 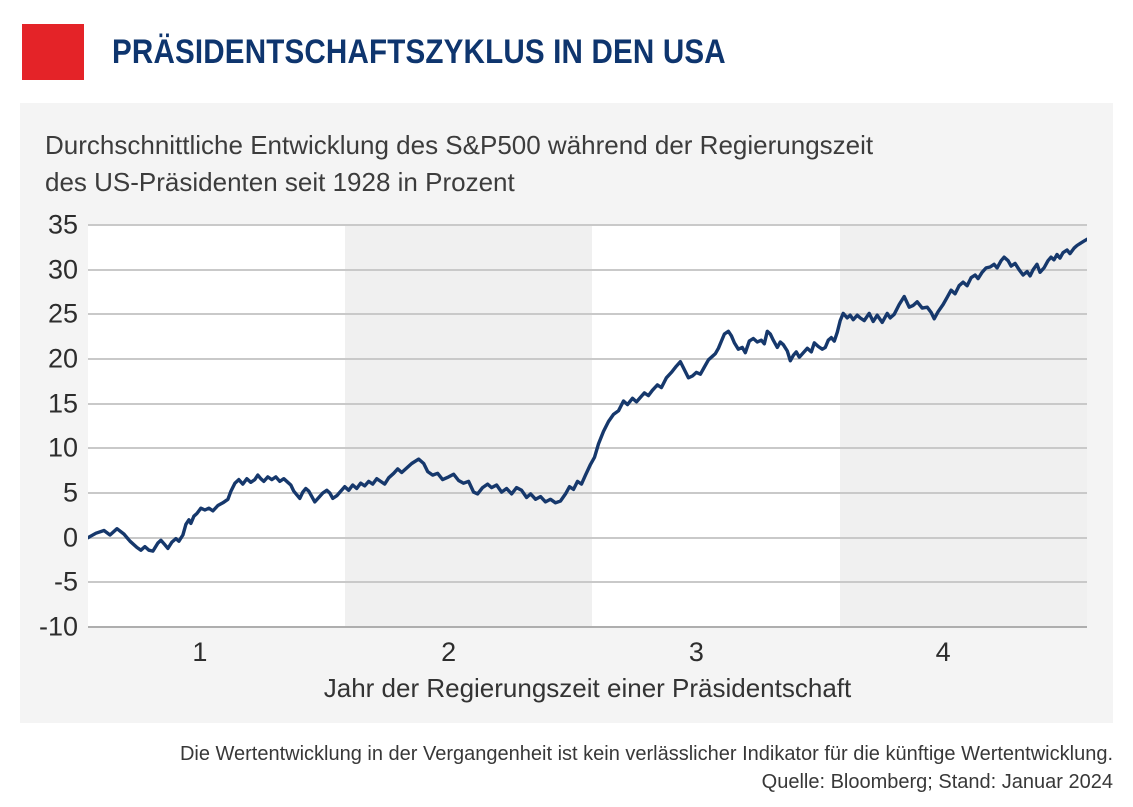 What do you see at coordinates (62, 224) in the screenshot?
I see `y-tick-label: 35` at bounding box center [62, 224].